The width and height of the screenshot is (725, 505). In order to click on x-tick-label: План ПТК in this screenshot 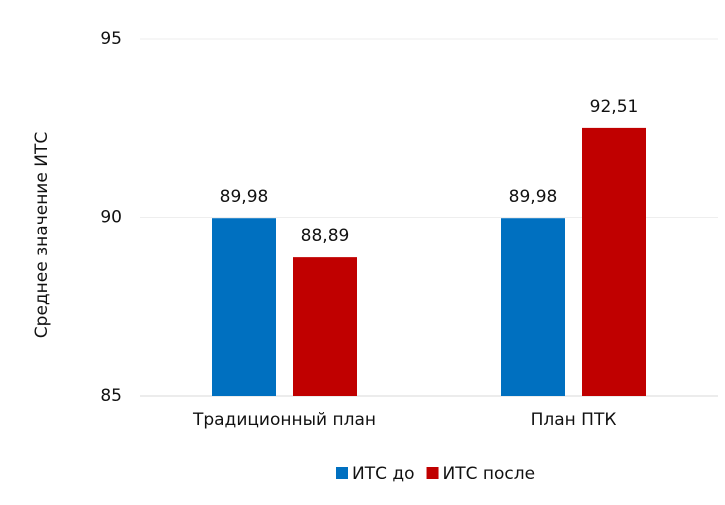, I will do `click(574, 420)`.